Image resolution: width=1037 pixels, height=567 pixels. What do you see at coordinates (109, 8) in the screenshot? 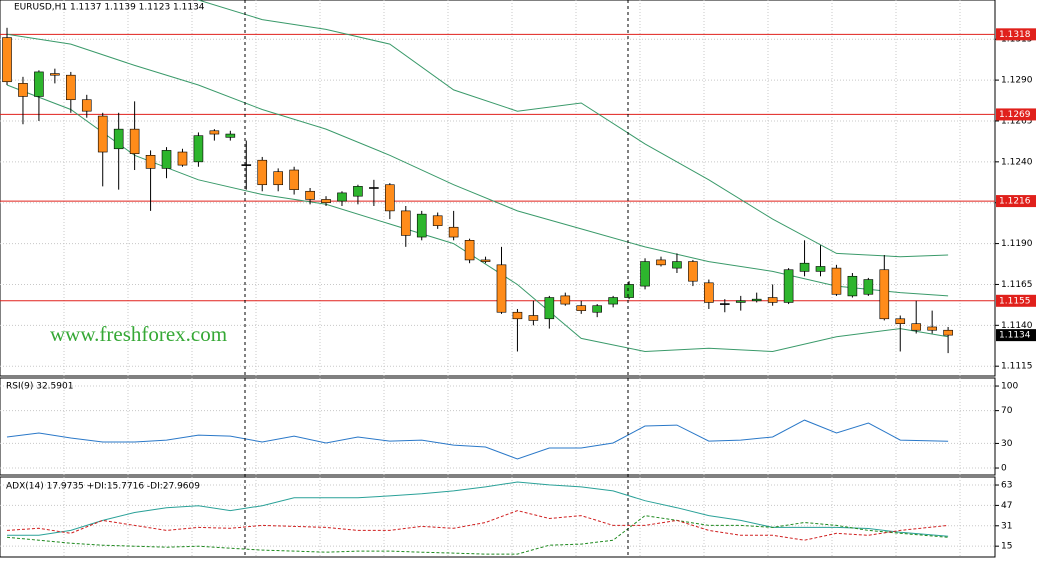
I see `price-title: EURUSD,H1 1.1137 1.1139 1.1123 1.1134` at bounding box center [109, 8].